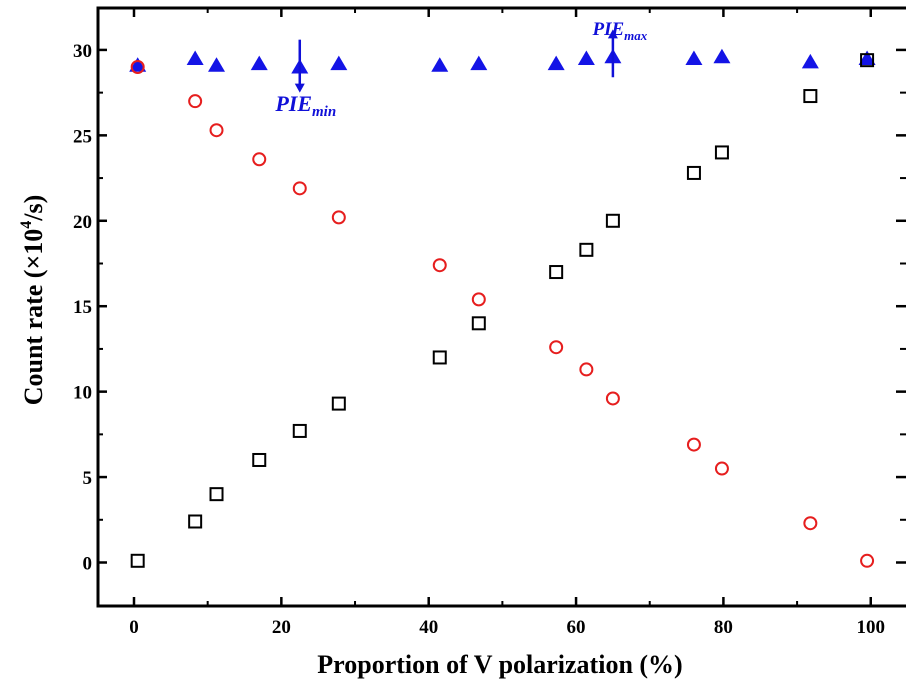  I want to click on y-tick-label: 15, so click(82, 307).